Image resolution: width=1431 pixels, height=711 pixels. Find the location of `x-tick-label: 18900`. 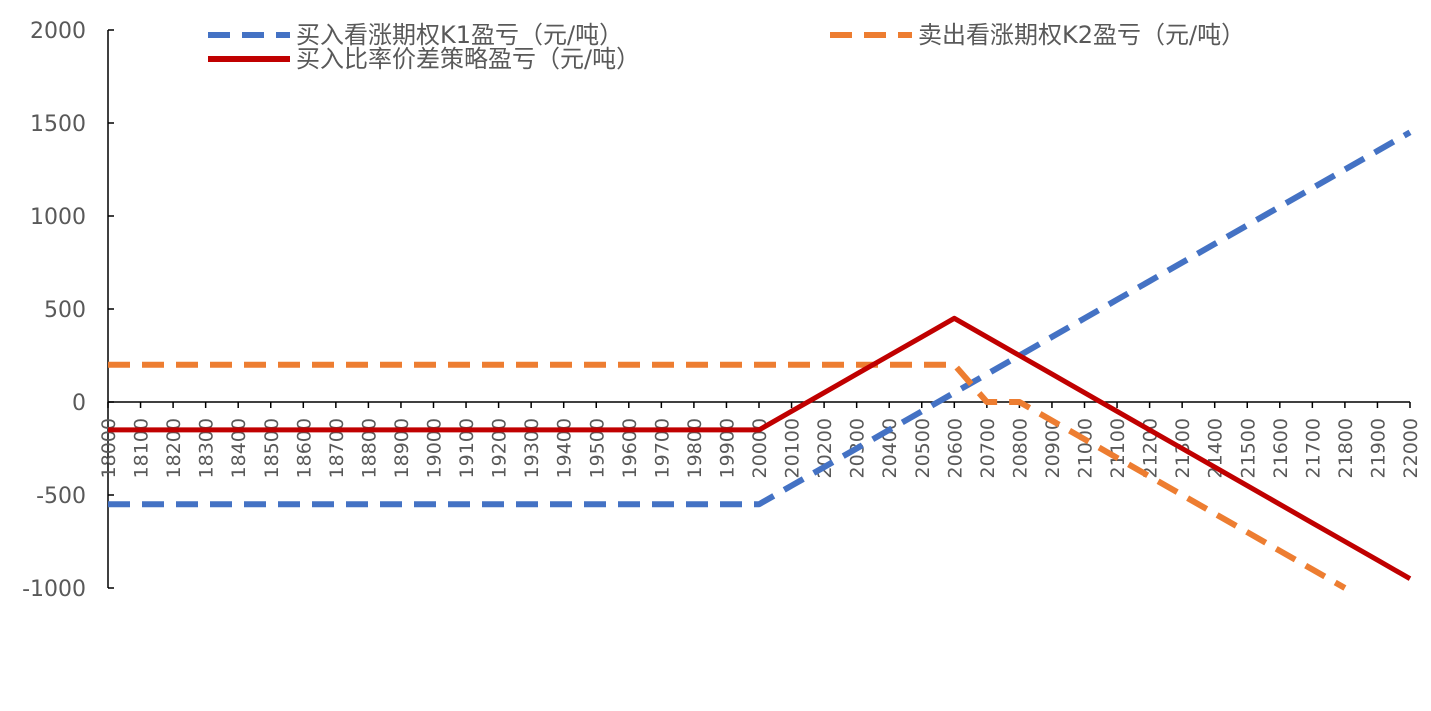

x-tick-label: 18900 is located at coordinates (402, 448).